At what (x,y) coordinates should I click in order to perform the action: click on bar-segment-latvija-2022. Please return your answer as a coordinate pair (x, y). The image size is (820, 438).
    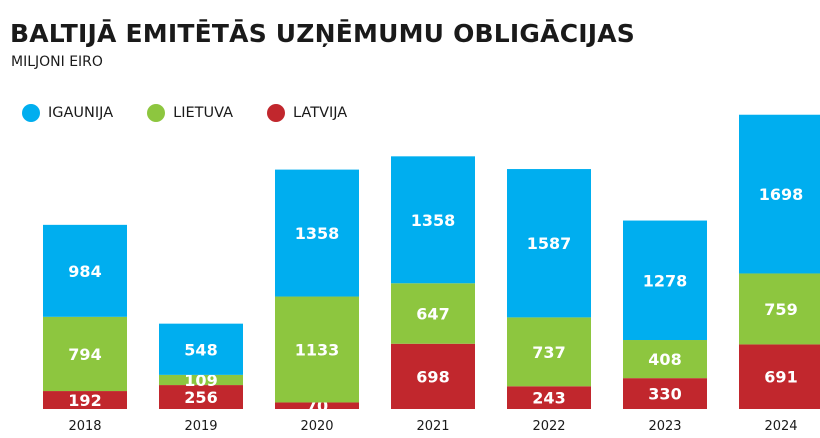
    Looking at the image, I should click on (549, 397).